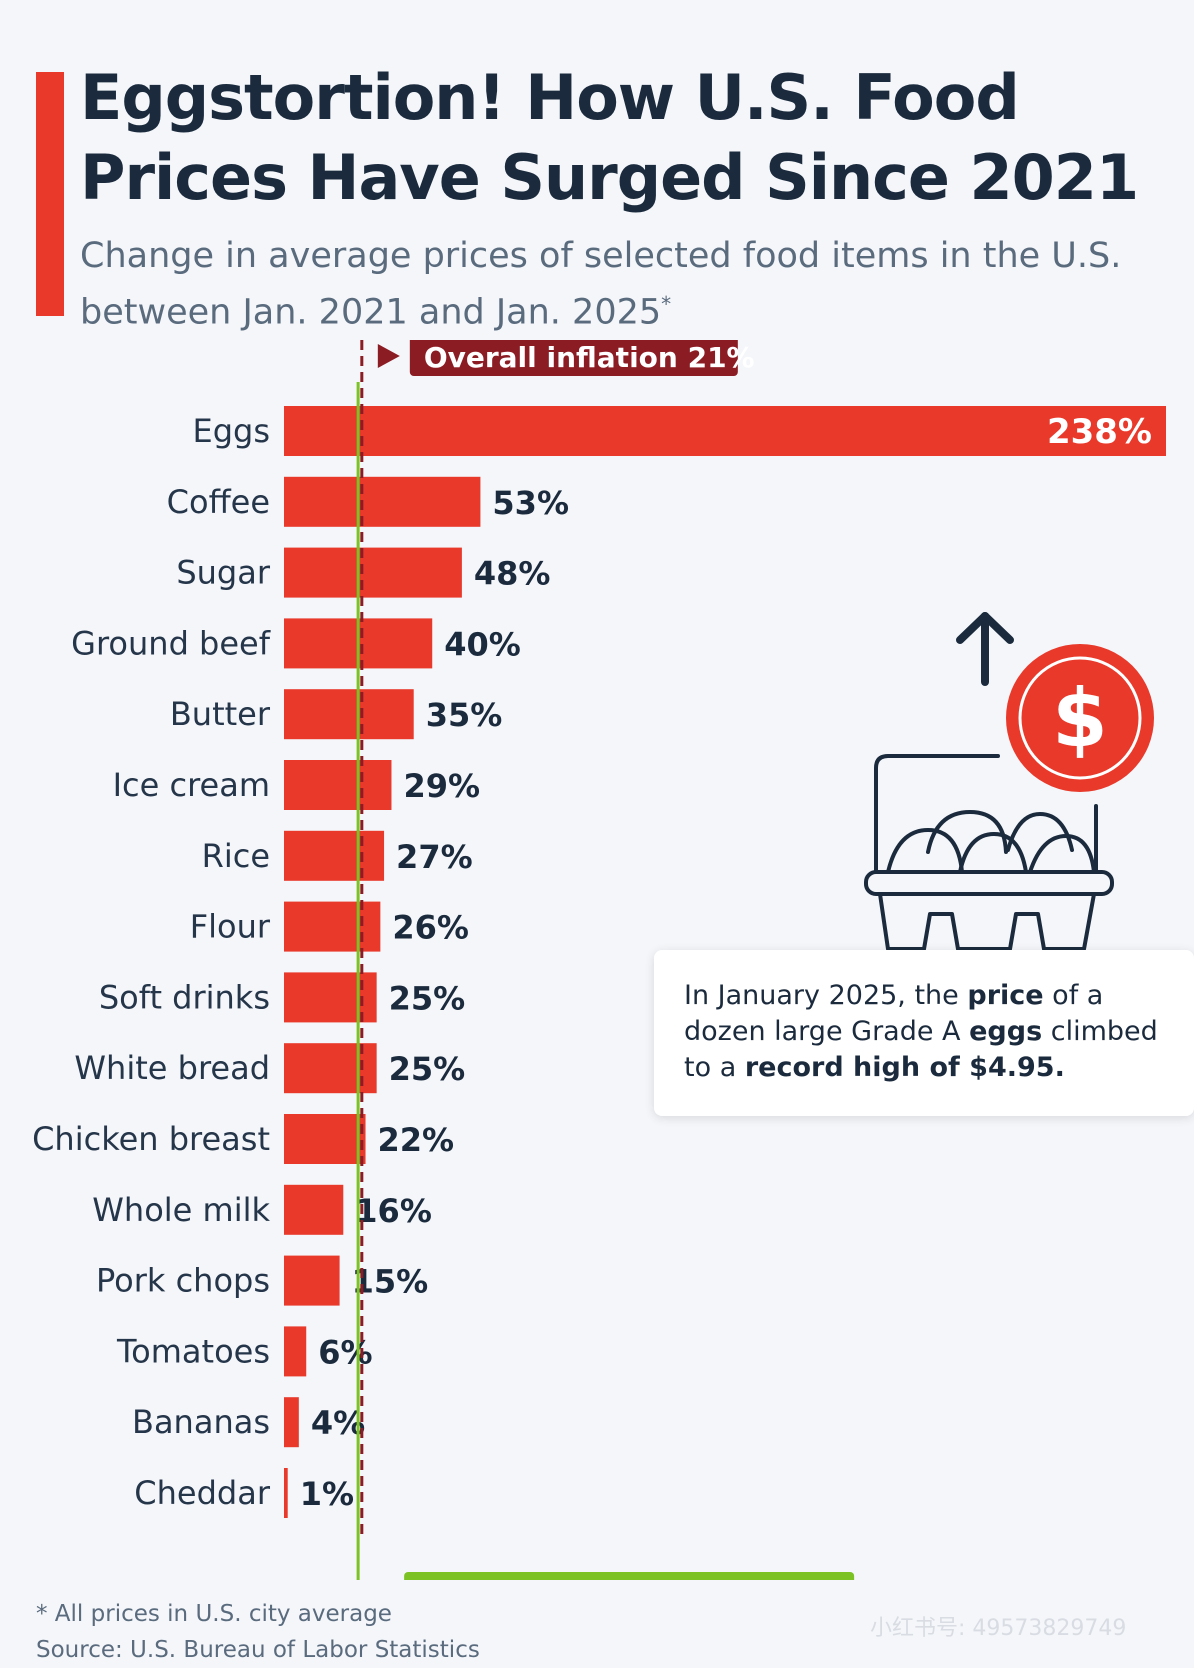  I want to click on bar-flour, so click(332, 926).